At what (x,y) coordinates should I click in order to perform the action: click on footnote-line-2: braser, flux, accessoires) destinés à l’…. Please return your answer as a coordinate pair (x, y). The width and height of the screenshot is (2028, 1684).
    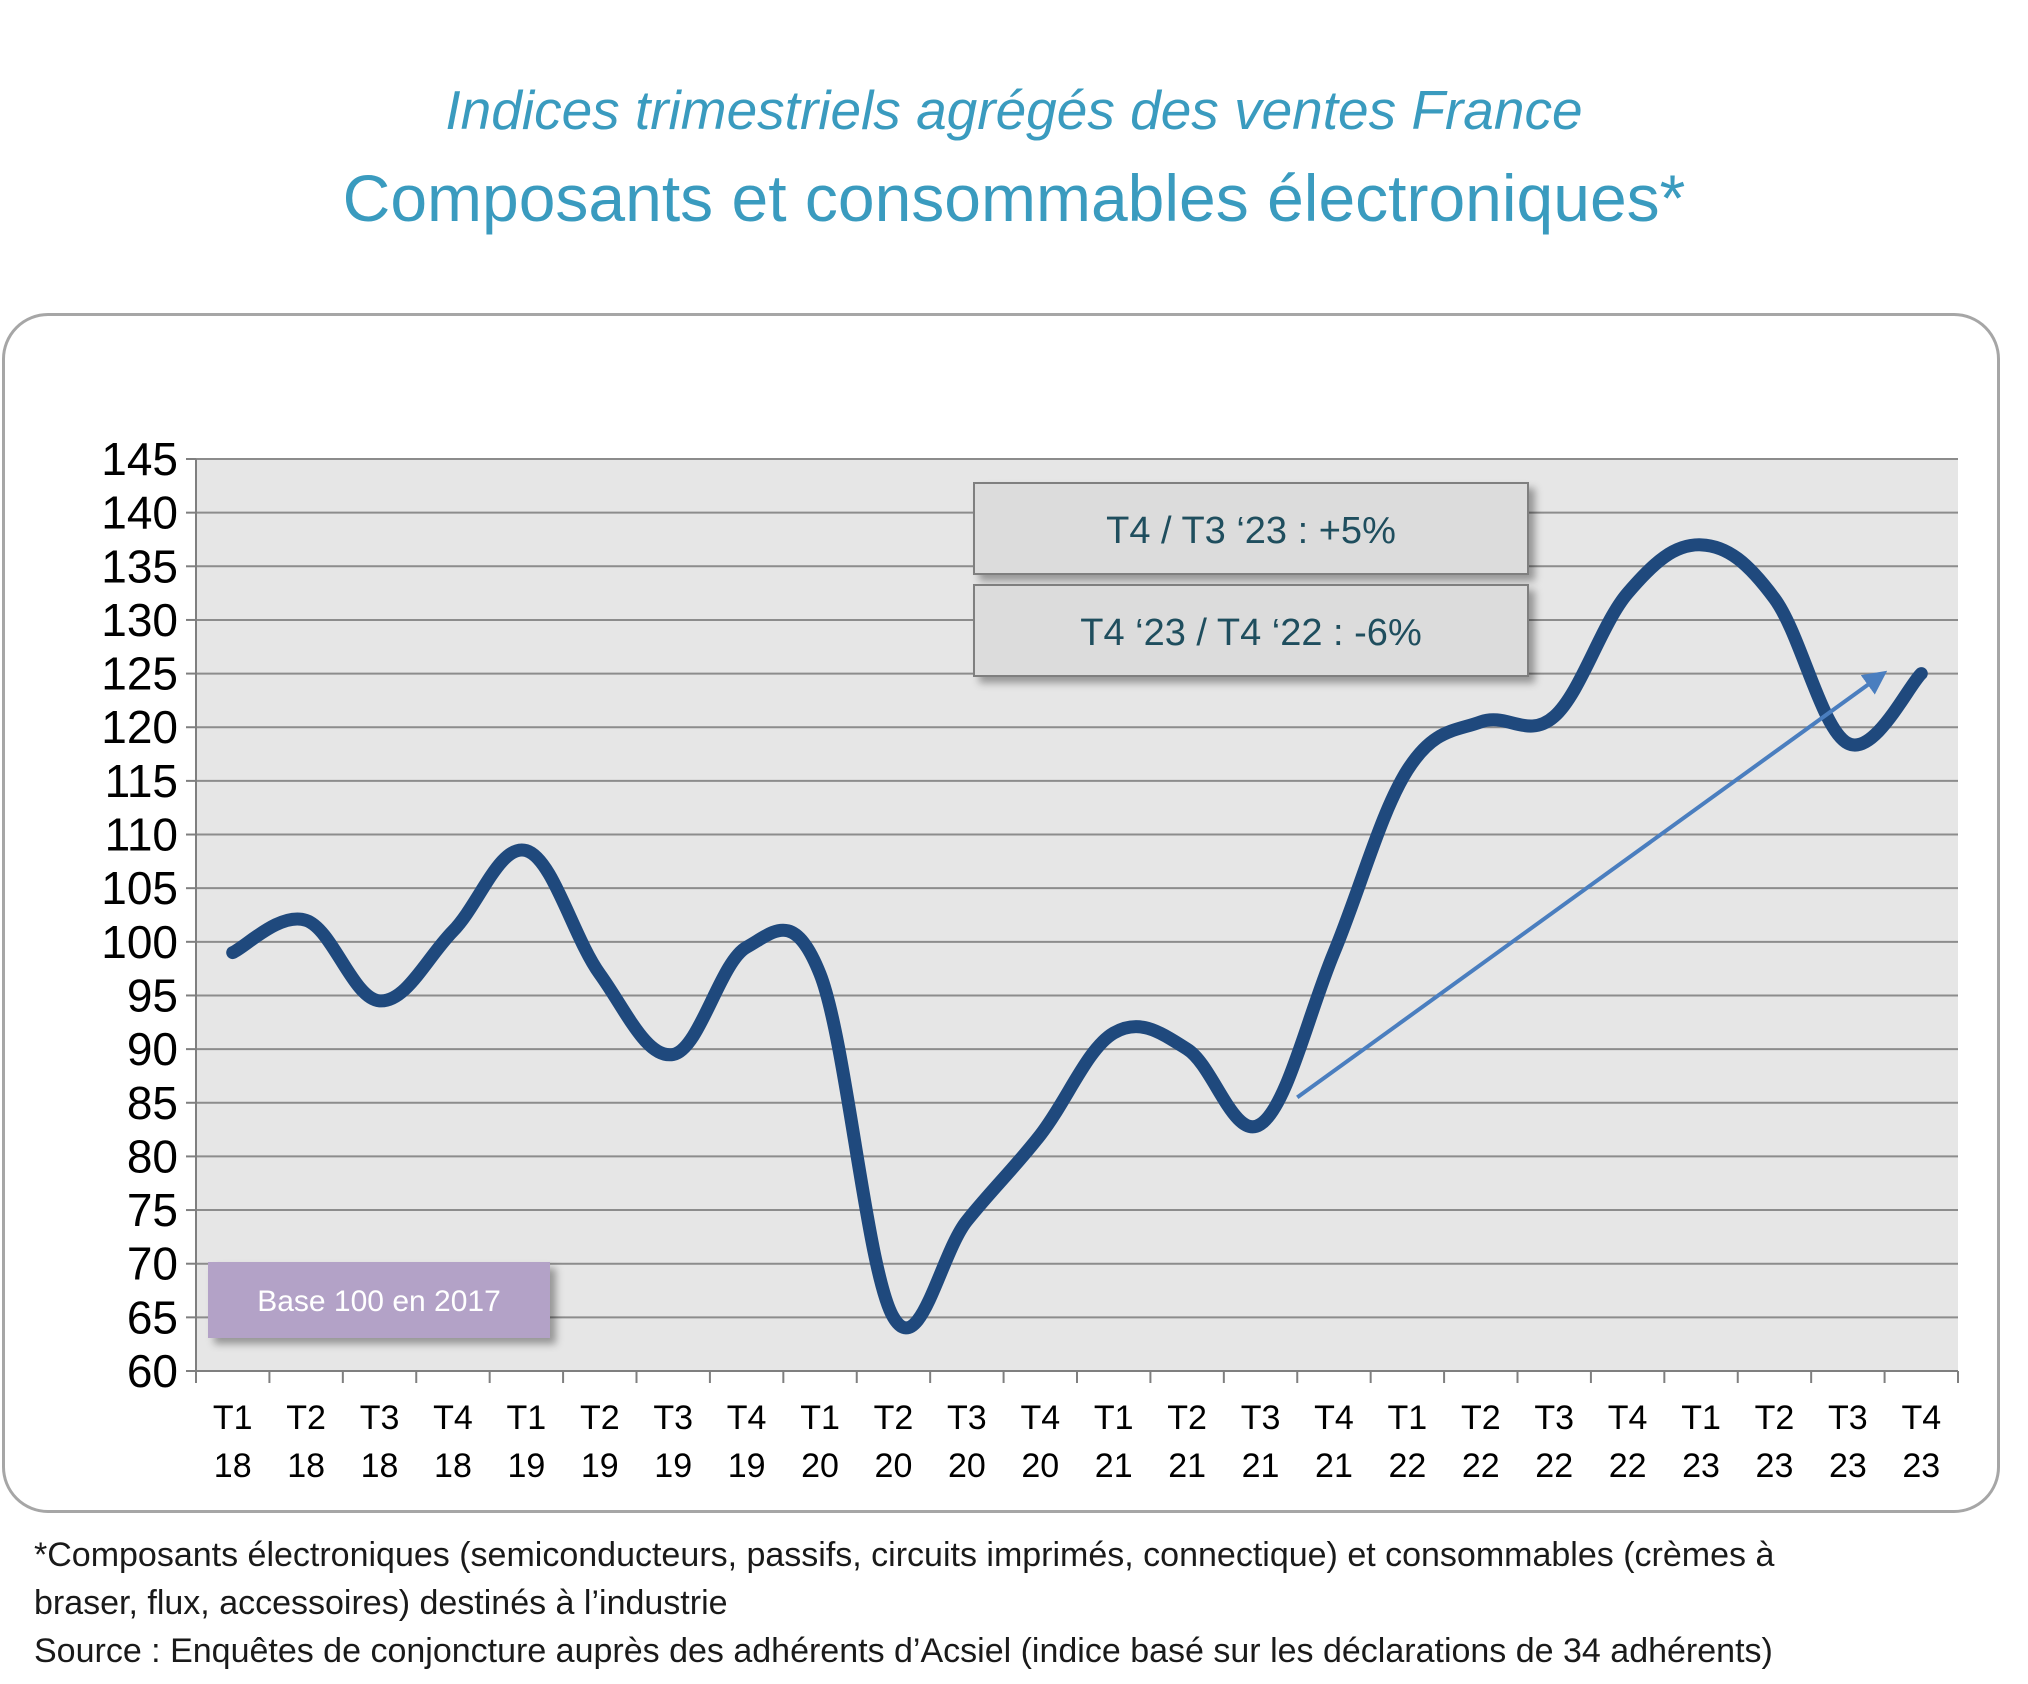
    Looking at the image, I should click on (381, 1603).